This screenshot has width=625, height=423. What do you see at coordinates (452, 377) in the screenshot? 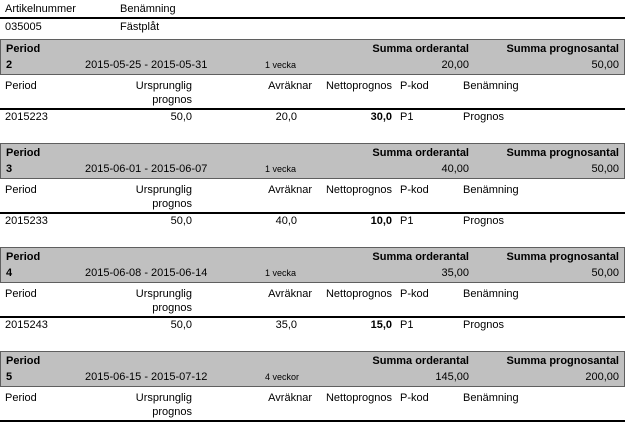
I see `summa-orderantal-value: 145,00` at bounding box center [452, 377].